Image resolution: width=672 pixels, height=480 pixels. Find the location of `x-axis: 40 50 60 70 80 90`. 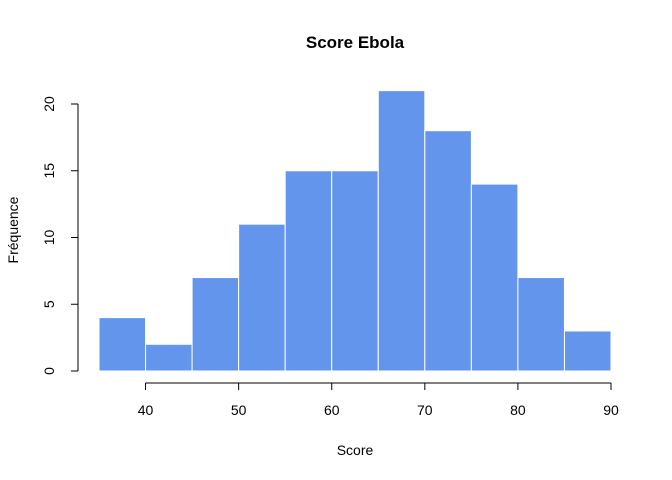

x-axis: 40 50 60 70 80 90 is located at coordinates (378, 400).